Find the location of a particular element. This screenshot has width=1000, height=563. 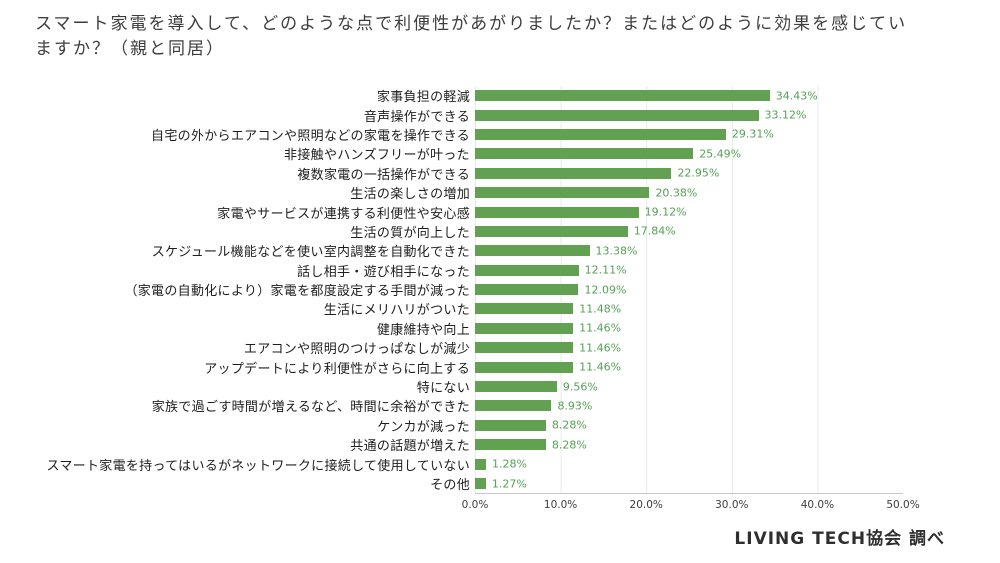

chart-row: スマート家電を持ってはいるがネットワークに接続して使用していない 1.28% is located at coordinates (507, 464).